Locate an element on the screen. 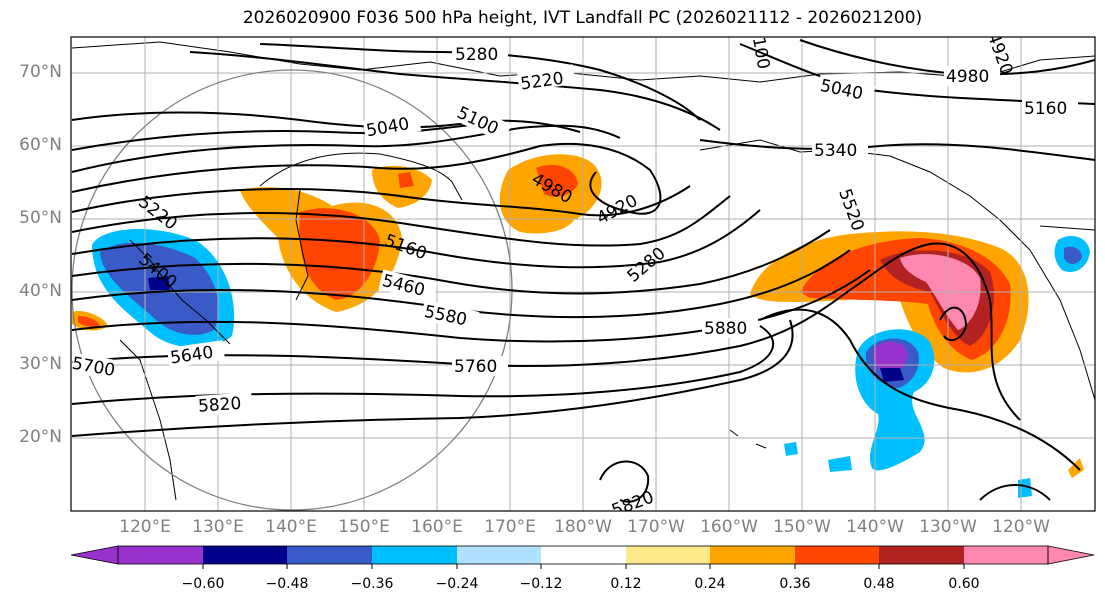 The image size is (1105, 608). lon-tick-label: 170°W is located at coordinates (656, 527).